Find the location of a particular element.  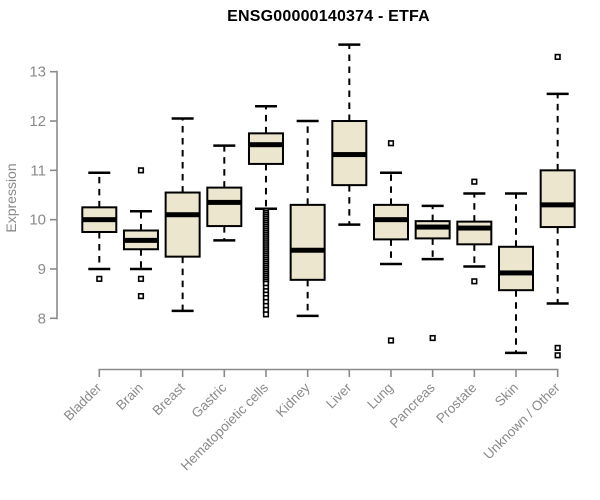

x-tick-label: Liver is located at coordinates (339, 396).